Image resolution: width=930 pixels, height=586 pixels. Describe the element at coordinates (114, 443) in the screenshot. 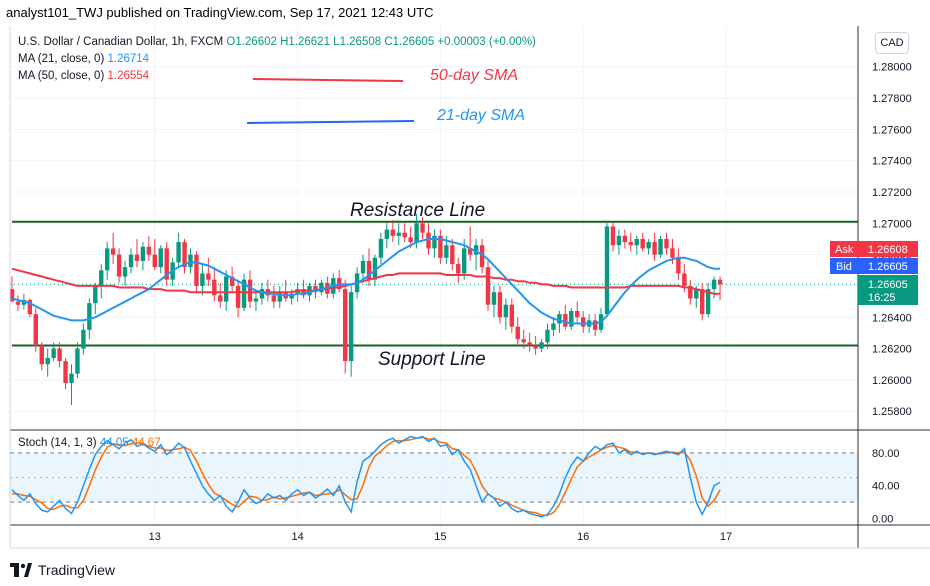

I see `stoch-k-value: 44.05` at that location.